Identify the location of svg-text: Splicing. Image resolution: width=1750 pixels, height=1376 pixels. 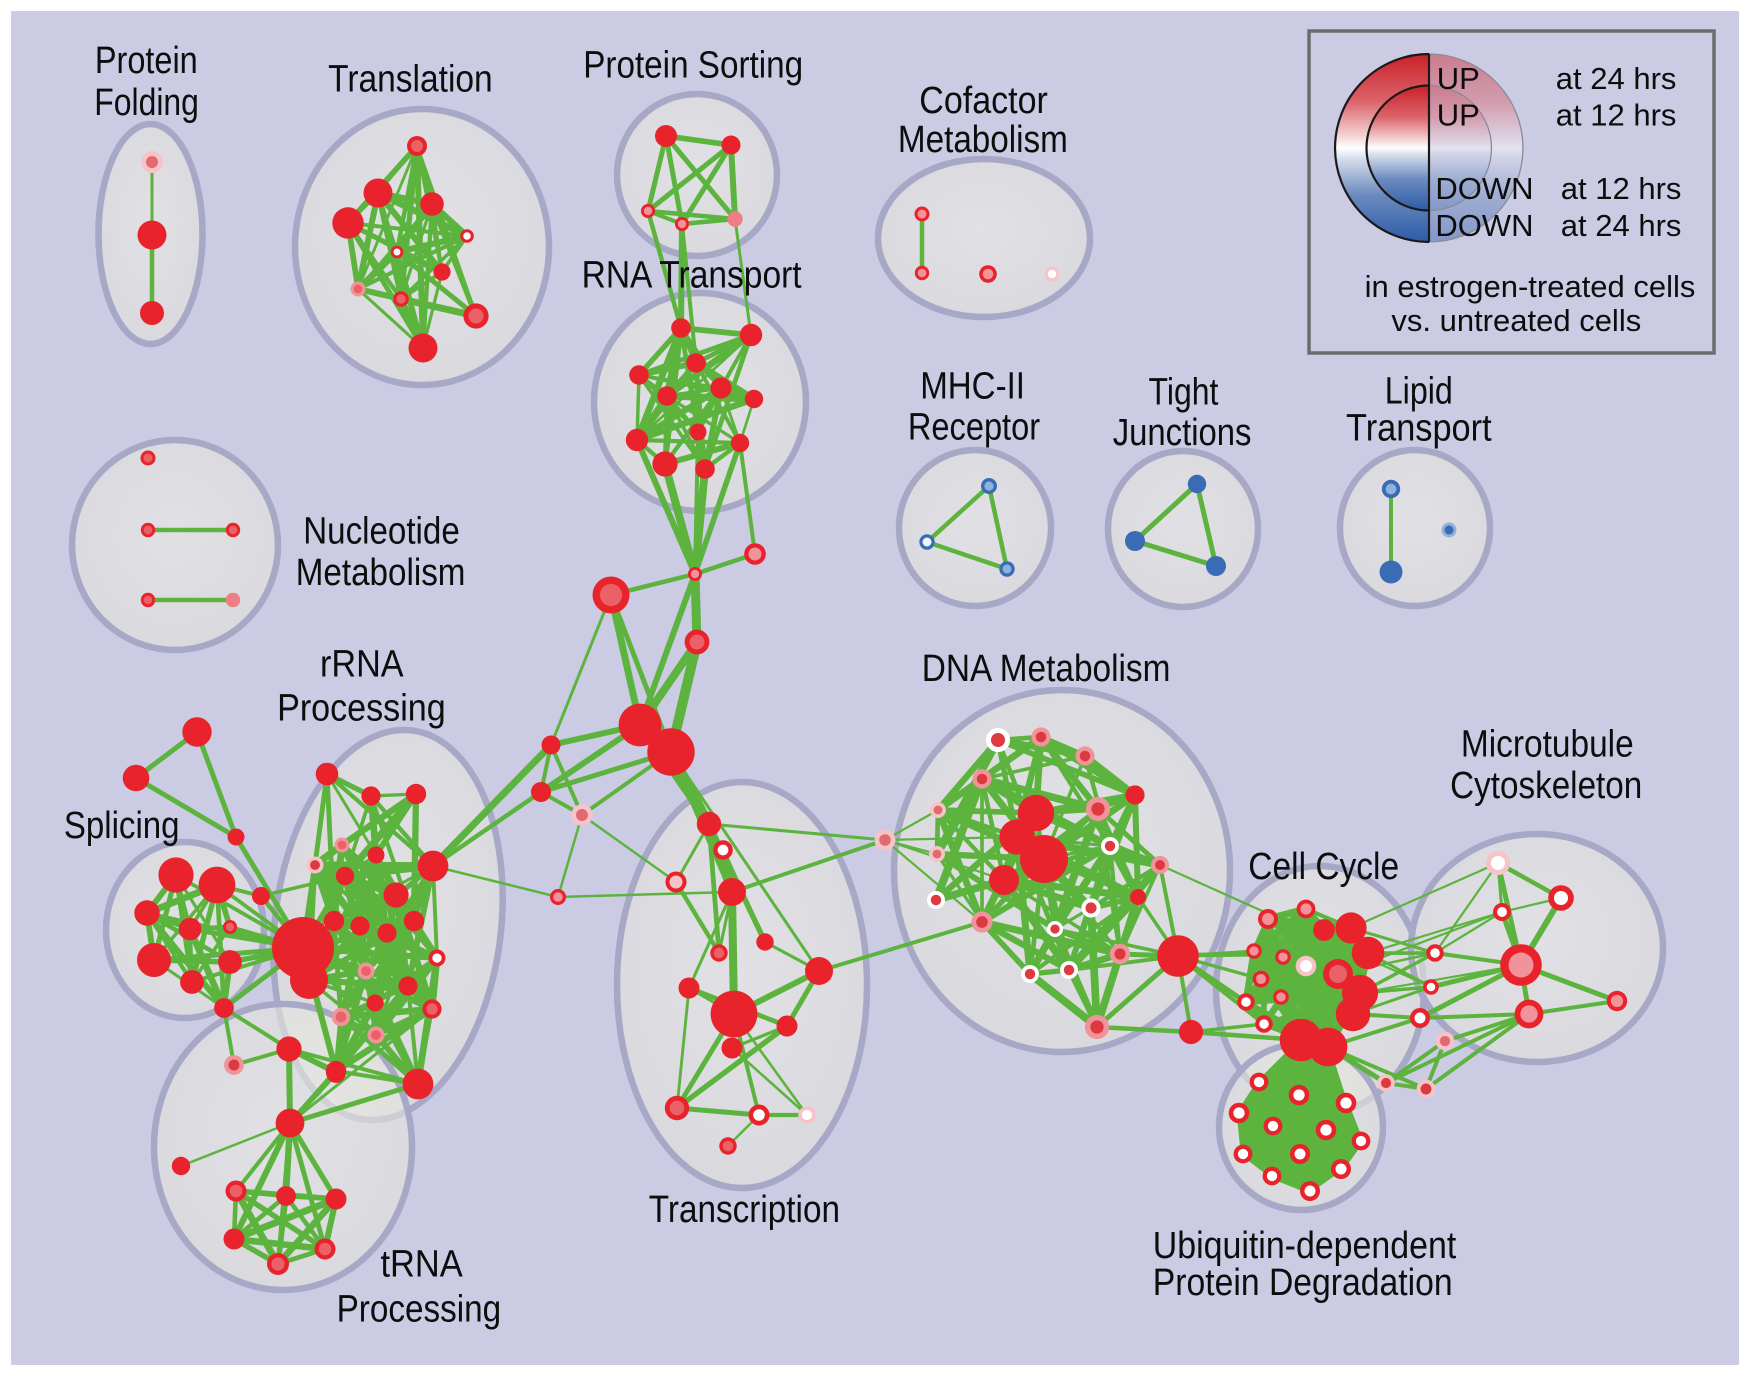
(122, 826).